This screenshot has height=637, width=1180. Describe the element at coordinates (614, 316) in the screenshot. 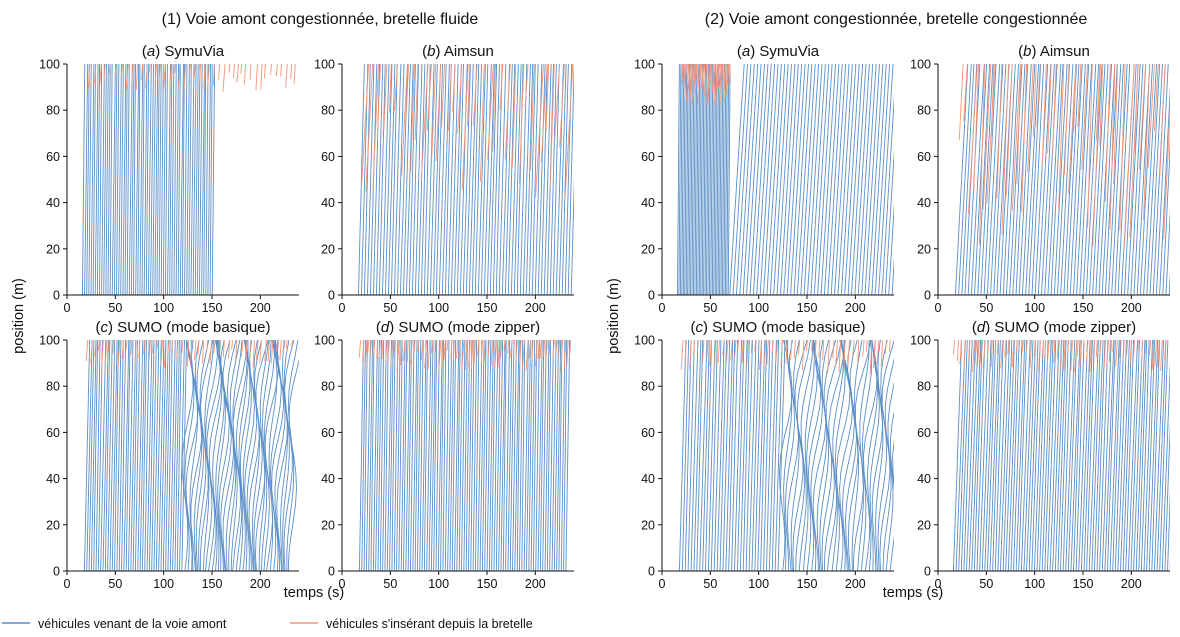

I see `y-axis-label-right: position (m)` at that location.